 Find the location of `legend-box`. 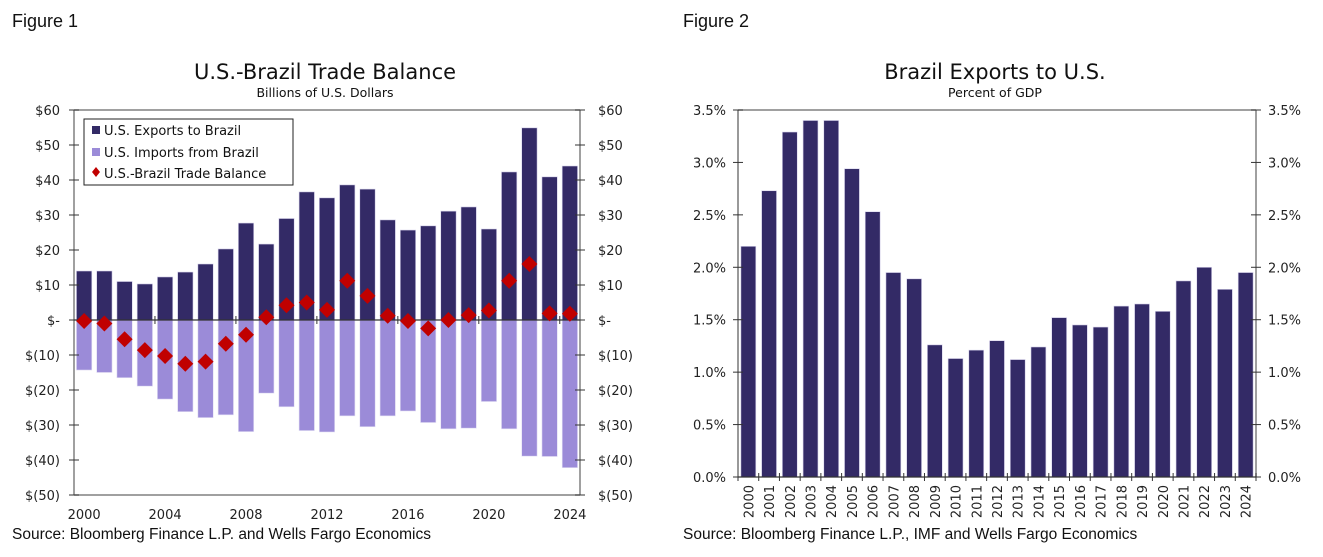

legend-box is located at coordinates (188, 152).